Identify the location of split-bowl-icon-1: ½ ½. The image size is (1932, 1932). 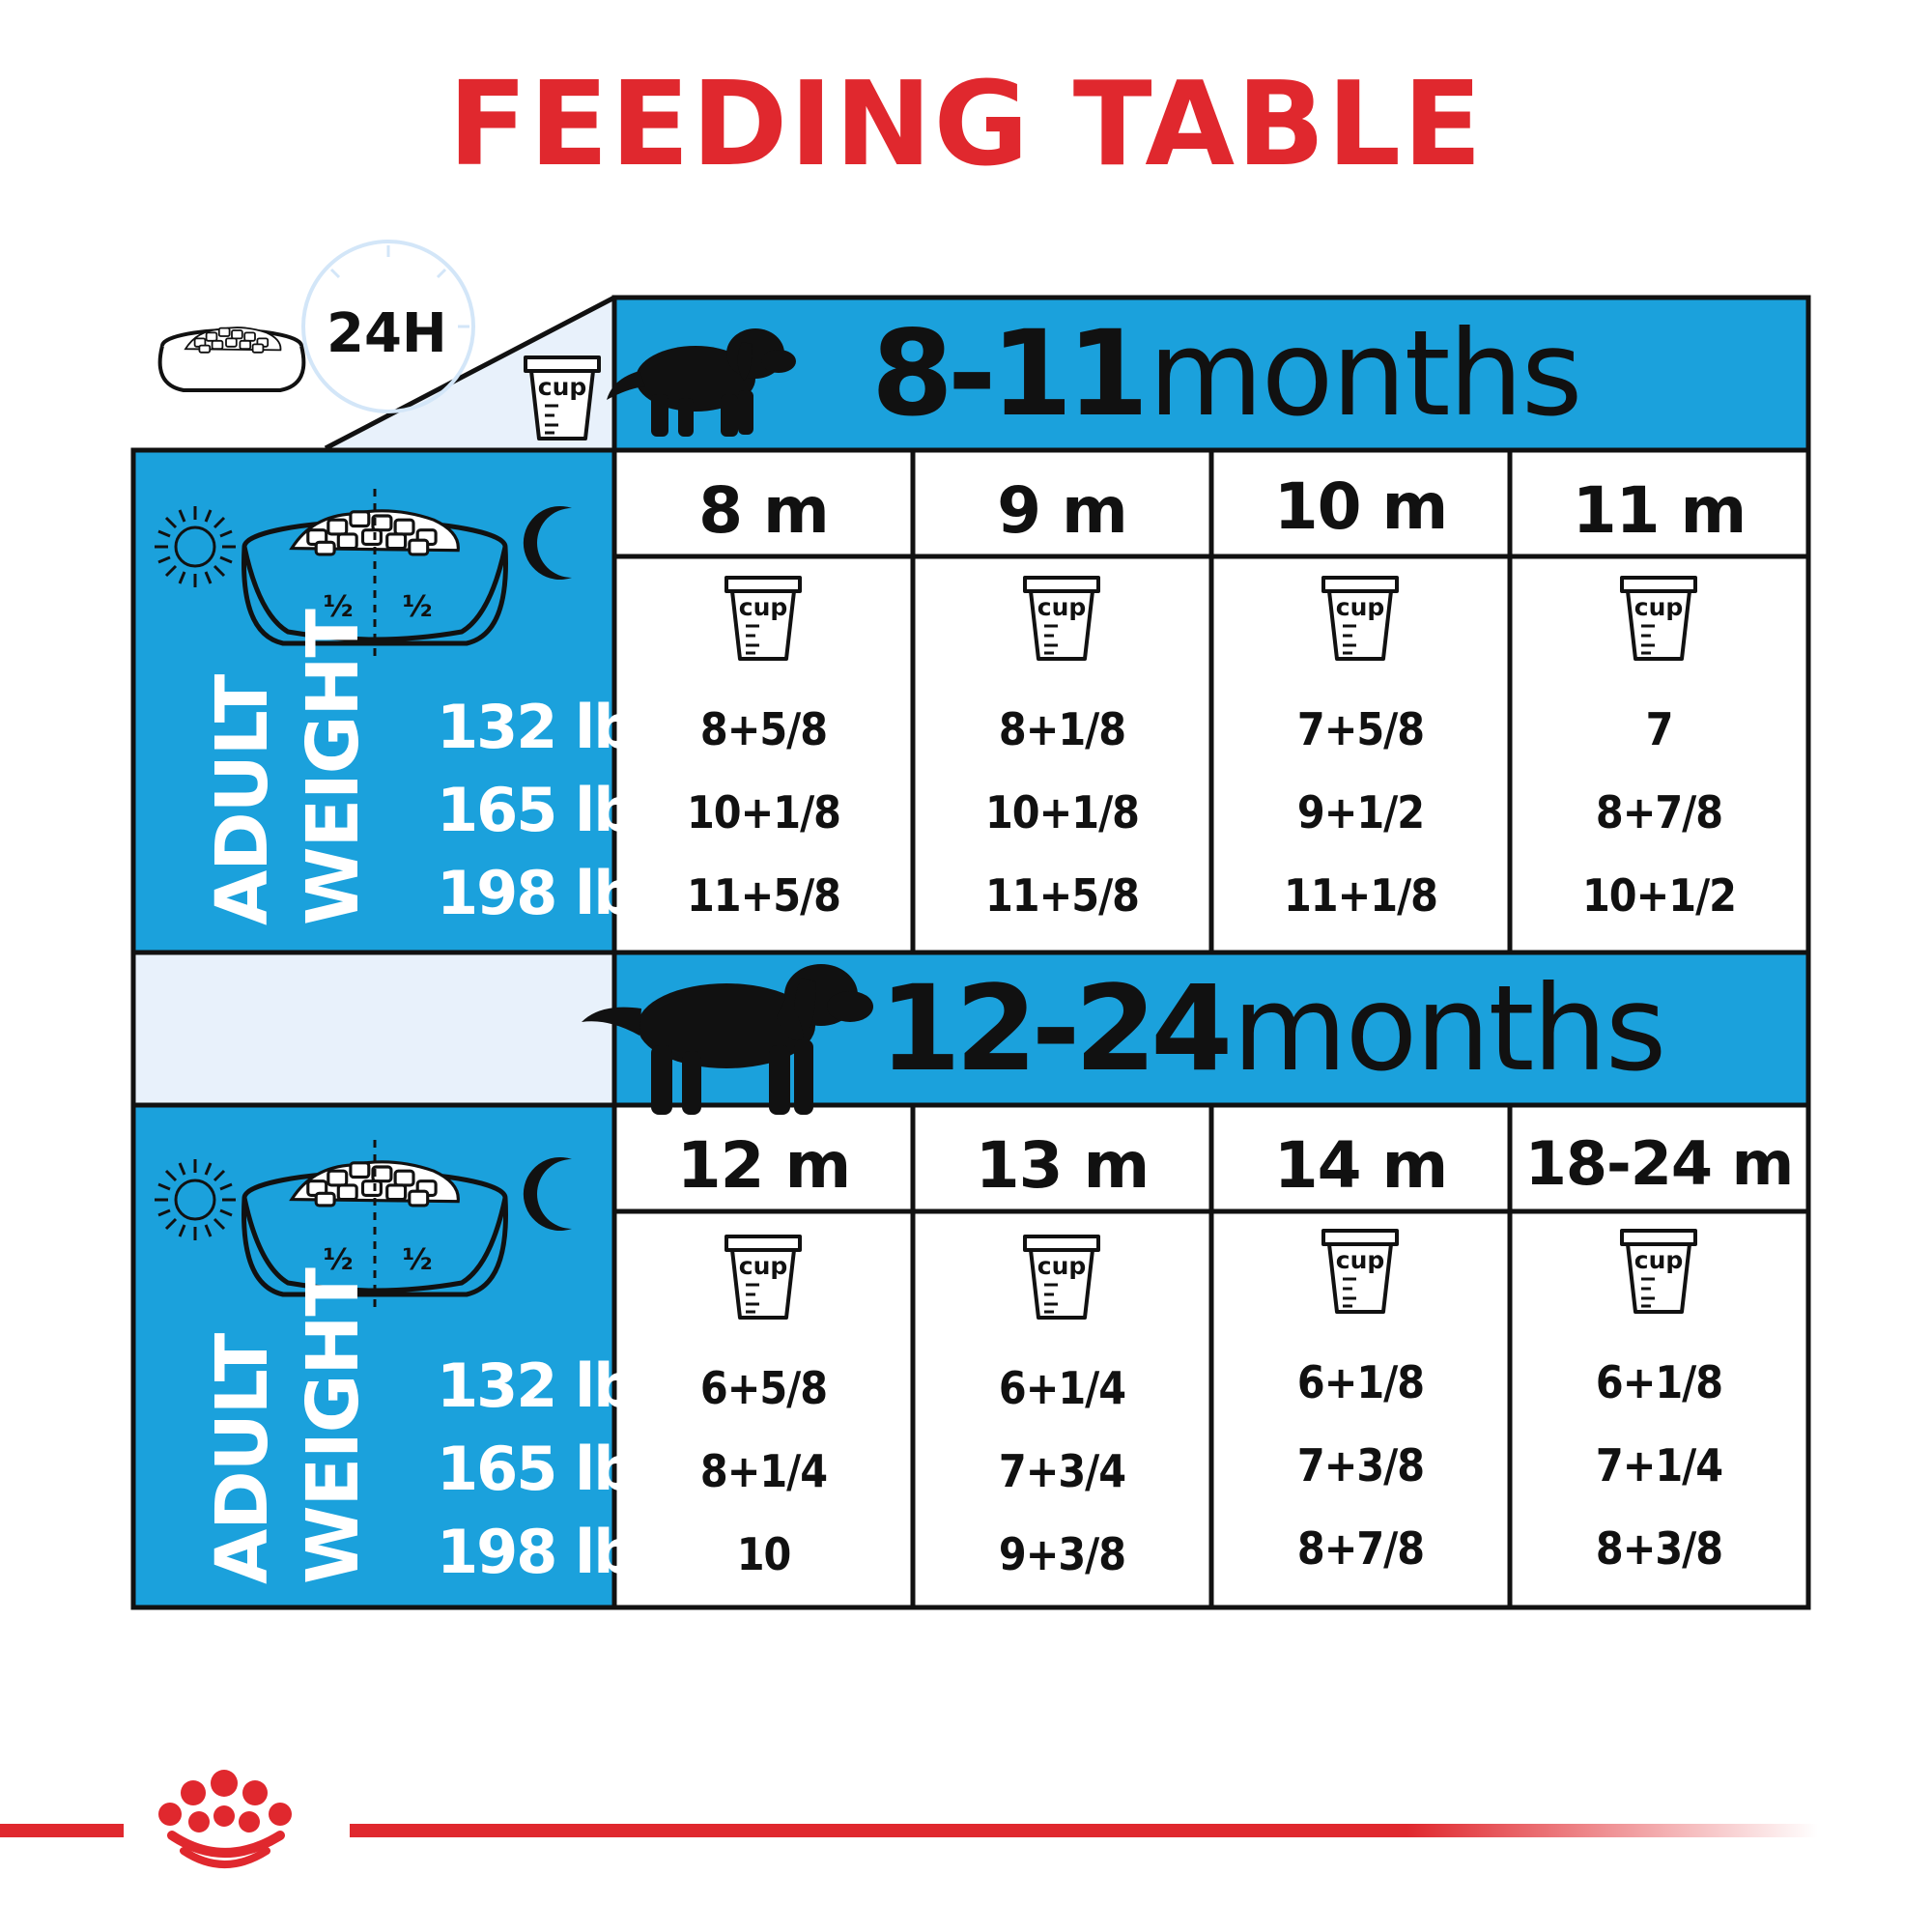
(375, 576).